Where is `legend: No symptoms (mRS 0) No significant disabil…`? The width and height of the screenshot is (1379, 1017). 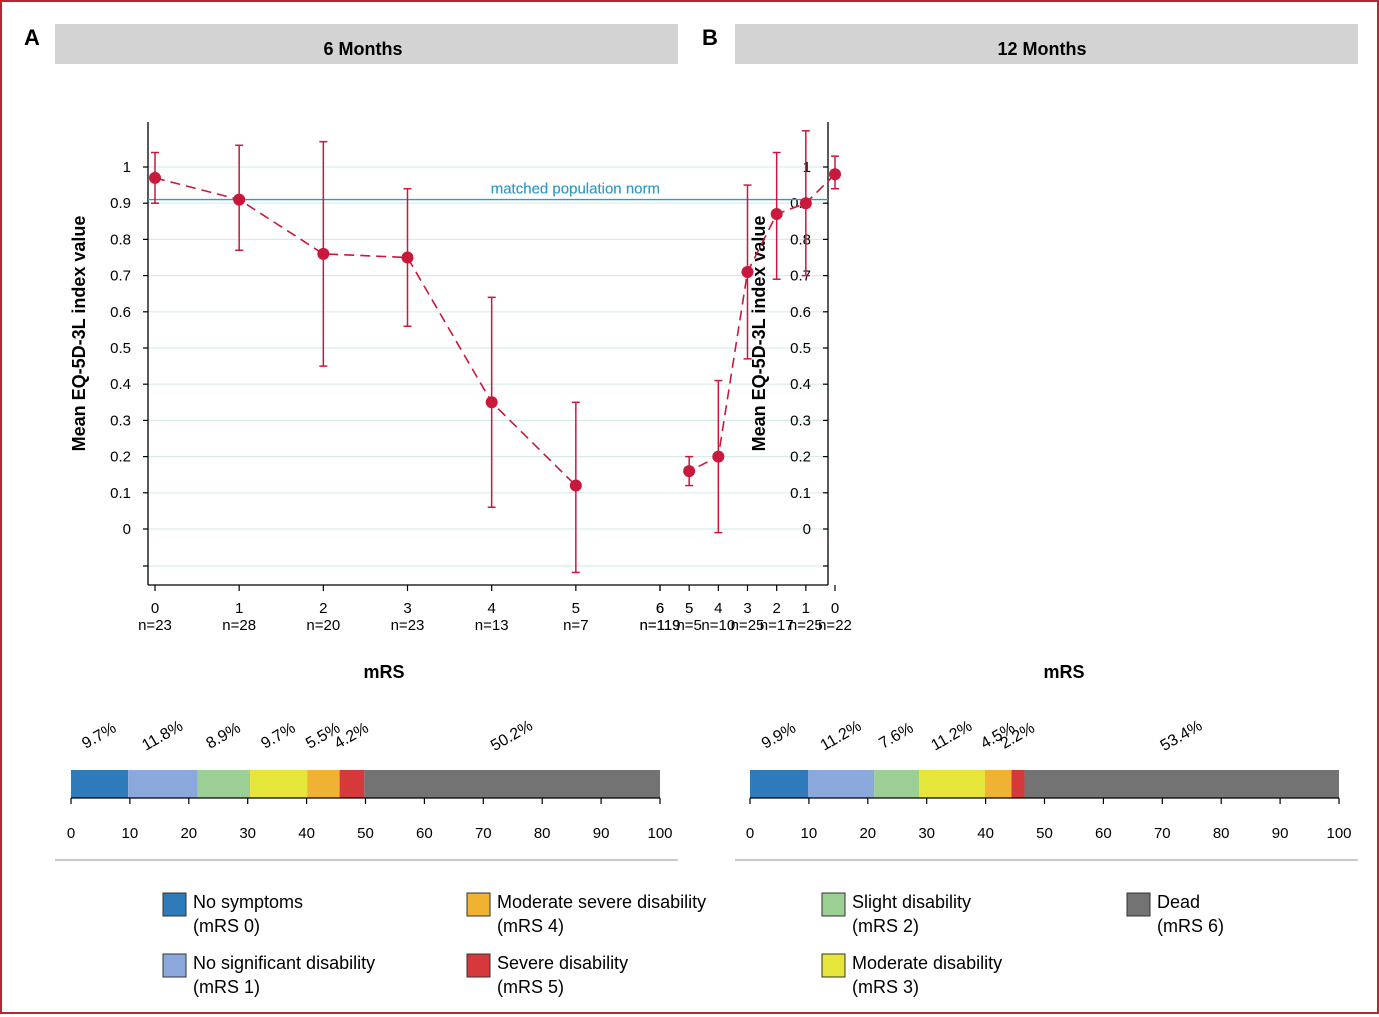
legend: No symptoms (mRS 0) No significant disabil… is located at coordinates (693, 944).